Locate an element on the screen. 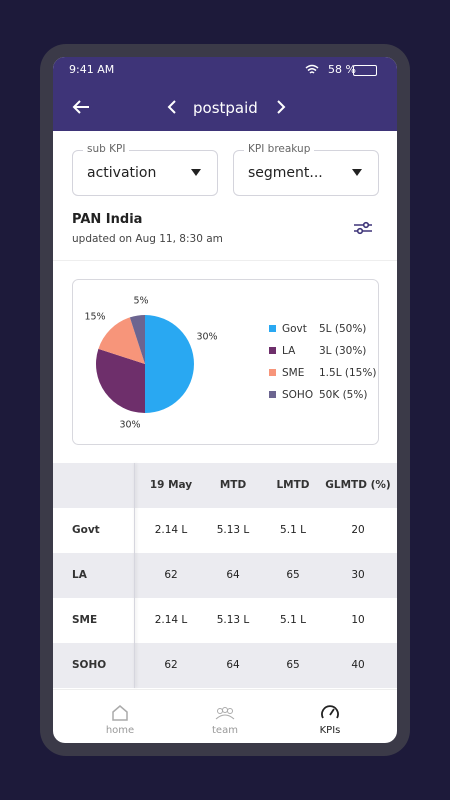 The width and height of the screenshot is (450, 800). table-row: LA 62 64 65 30 is located at coordinates (225, 575).